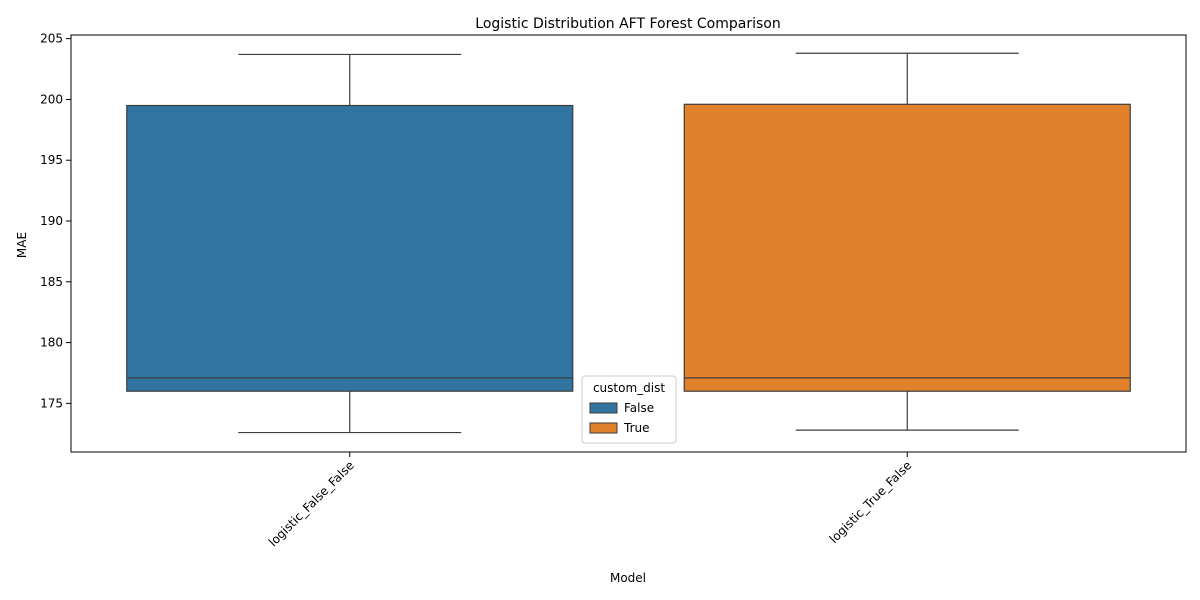  I want to click on legend: custom_dist False True, so click(629, 409).